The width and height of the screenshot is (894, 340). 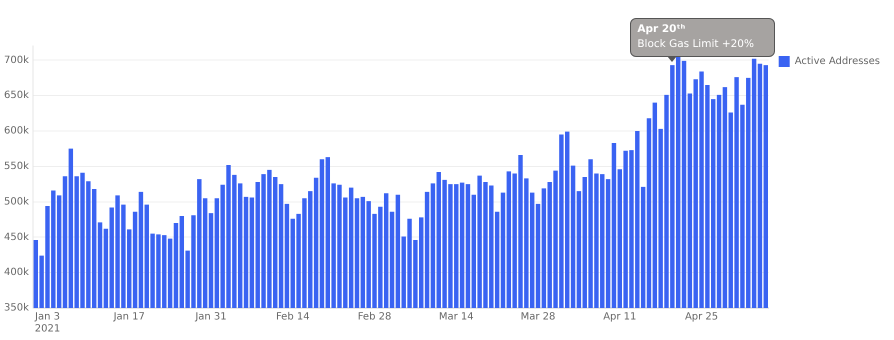 What do you see at coordinates (17, 272) in the screenshot?
I see `y-tick-label: 400k` at bounding box center [17, 272].